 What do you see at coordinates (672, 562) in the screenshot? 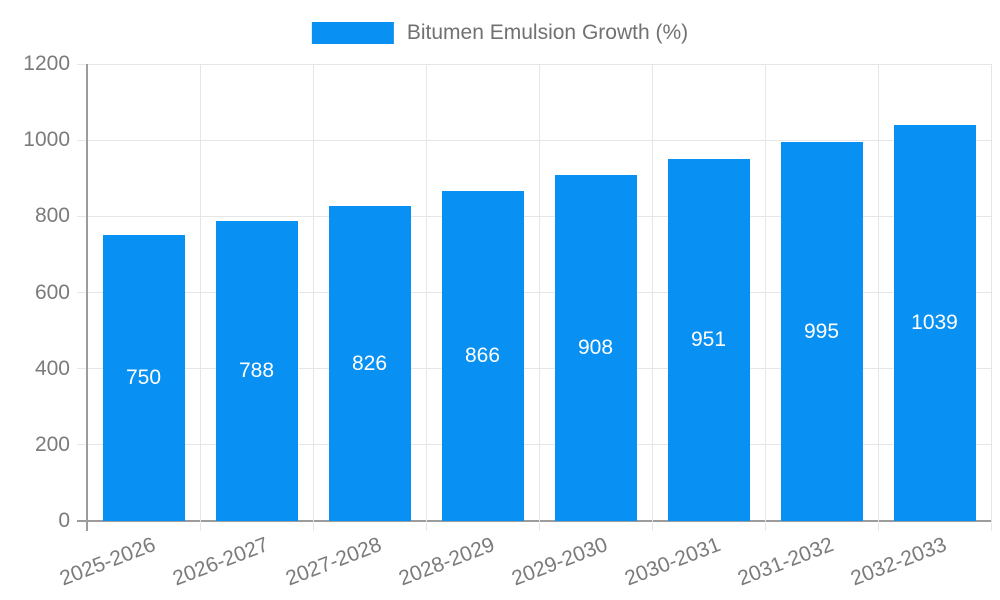
I see `x-tick-label: 2030-2031` at bounding box center [672, 562].